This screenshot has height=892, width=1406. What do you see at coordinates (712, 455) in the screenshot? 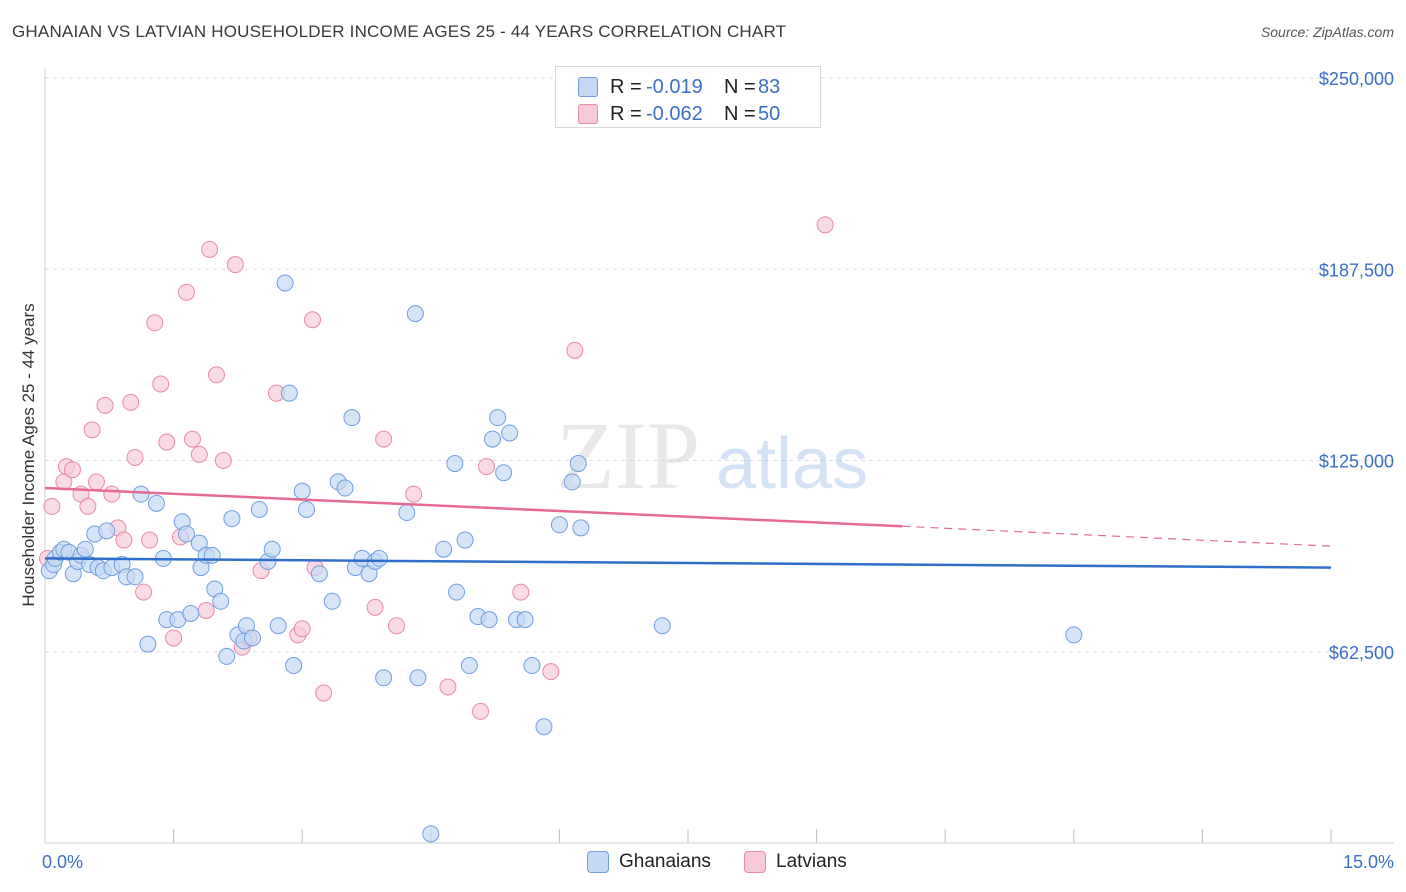
I see `watermark: ZIP atlas` at bounding box center [712, 455].